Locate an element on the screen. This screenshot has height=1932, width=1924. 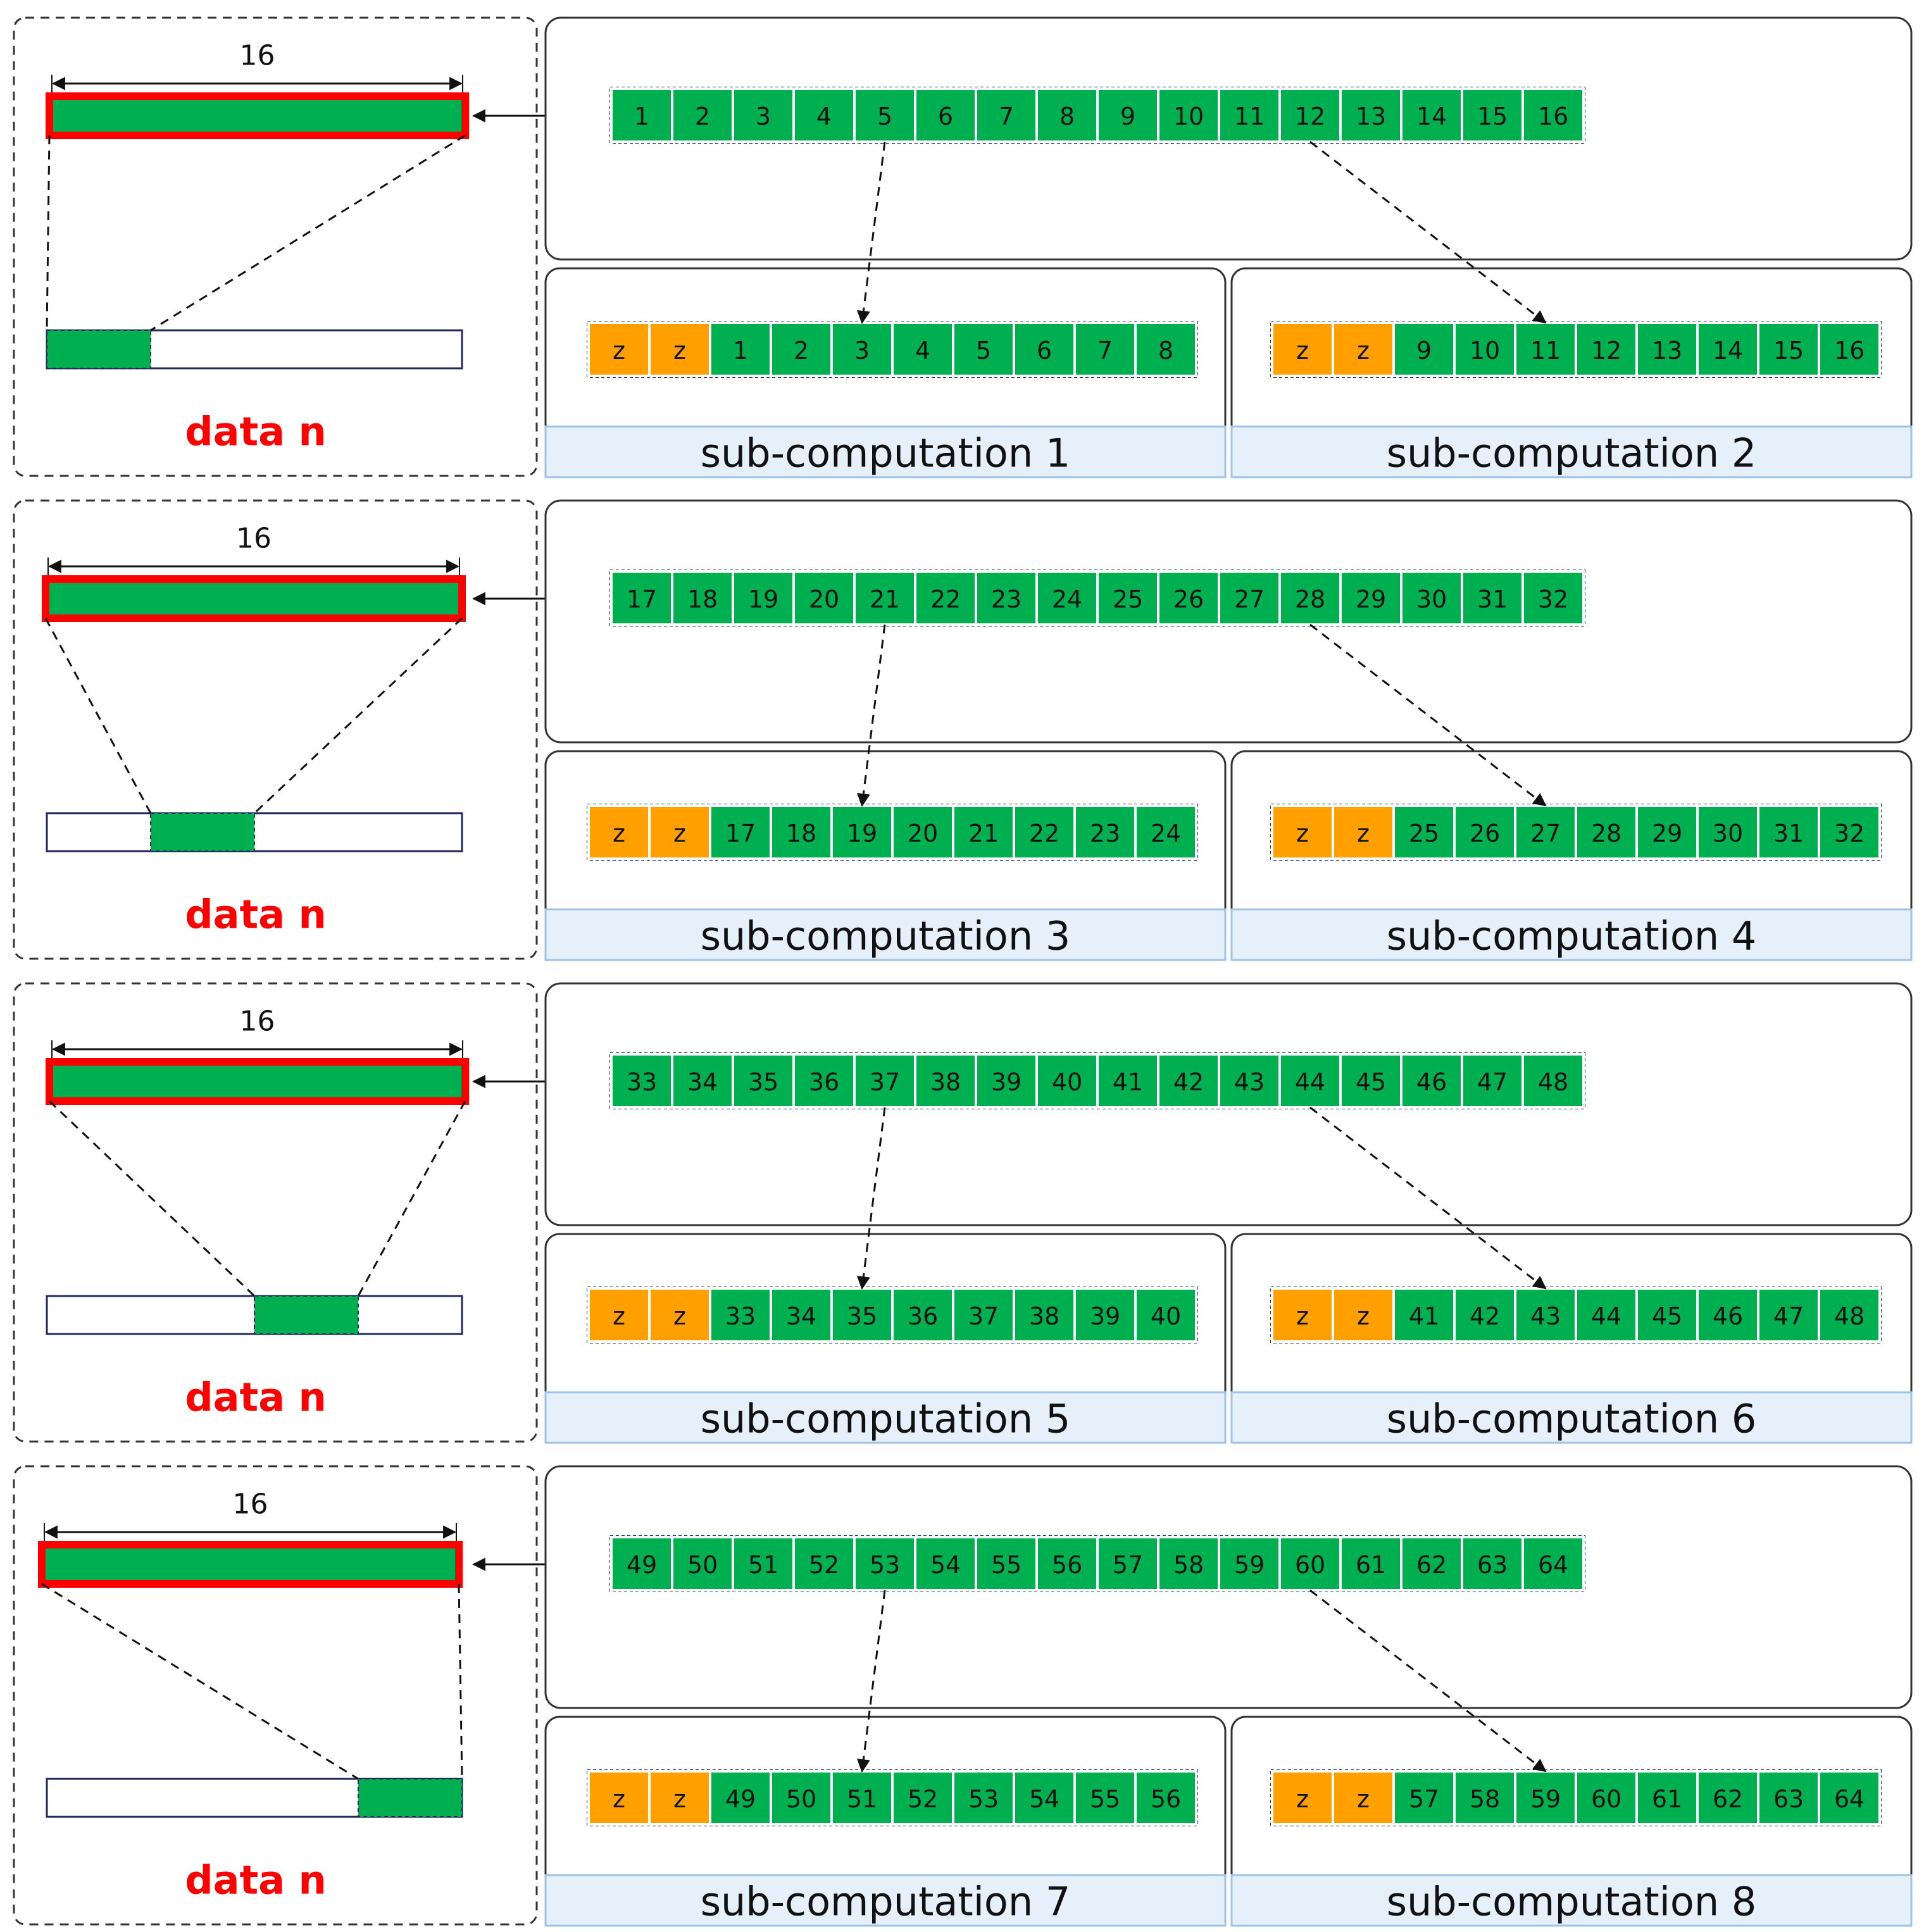
sub-cell: 33 is located at coordinates (741, 1315).